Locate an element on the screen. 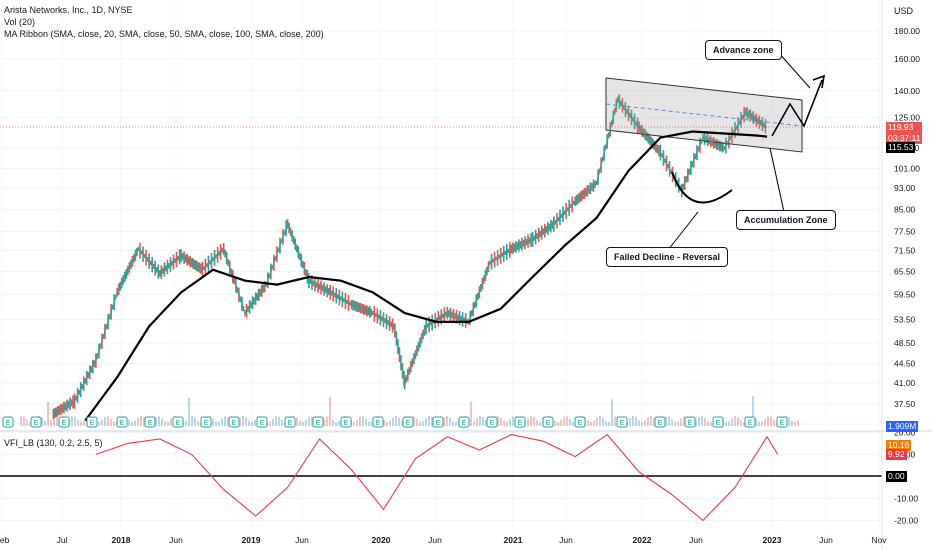 The height and width of the screenshot is (550, 932). time-tick-label: Jul is located at coordinates (62, 540).